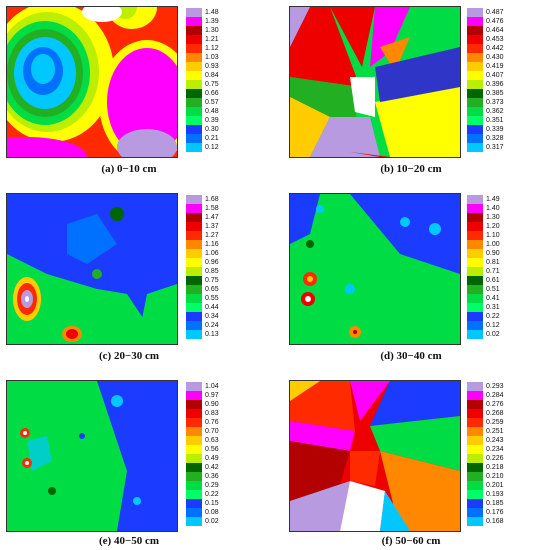 The width and height of the screenshot is (533, 550). I want to click on legend-tick-label: 0.22, so click(493, 316).